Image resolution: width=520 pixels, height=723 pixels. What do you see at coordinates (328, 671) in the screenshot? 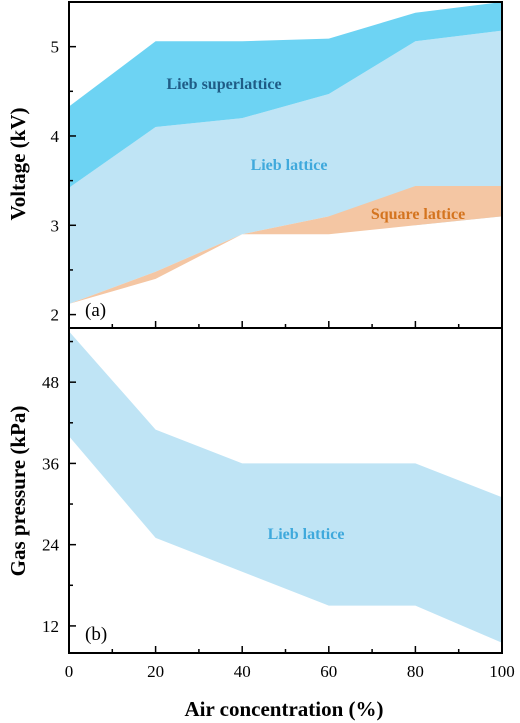
I see `x-tick-label: 60` at bounding box center [328, 671].